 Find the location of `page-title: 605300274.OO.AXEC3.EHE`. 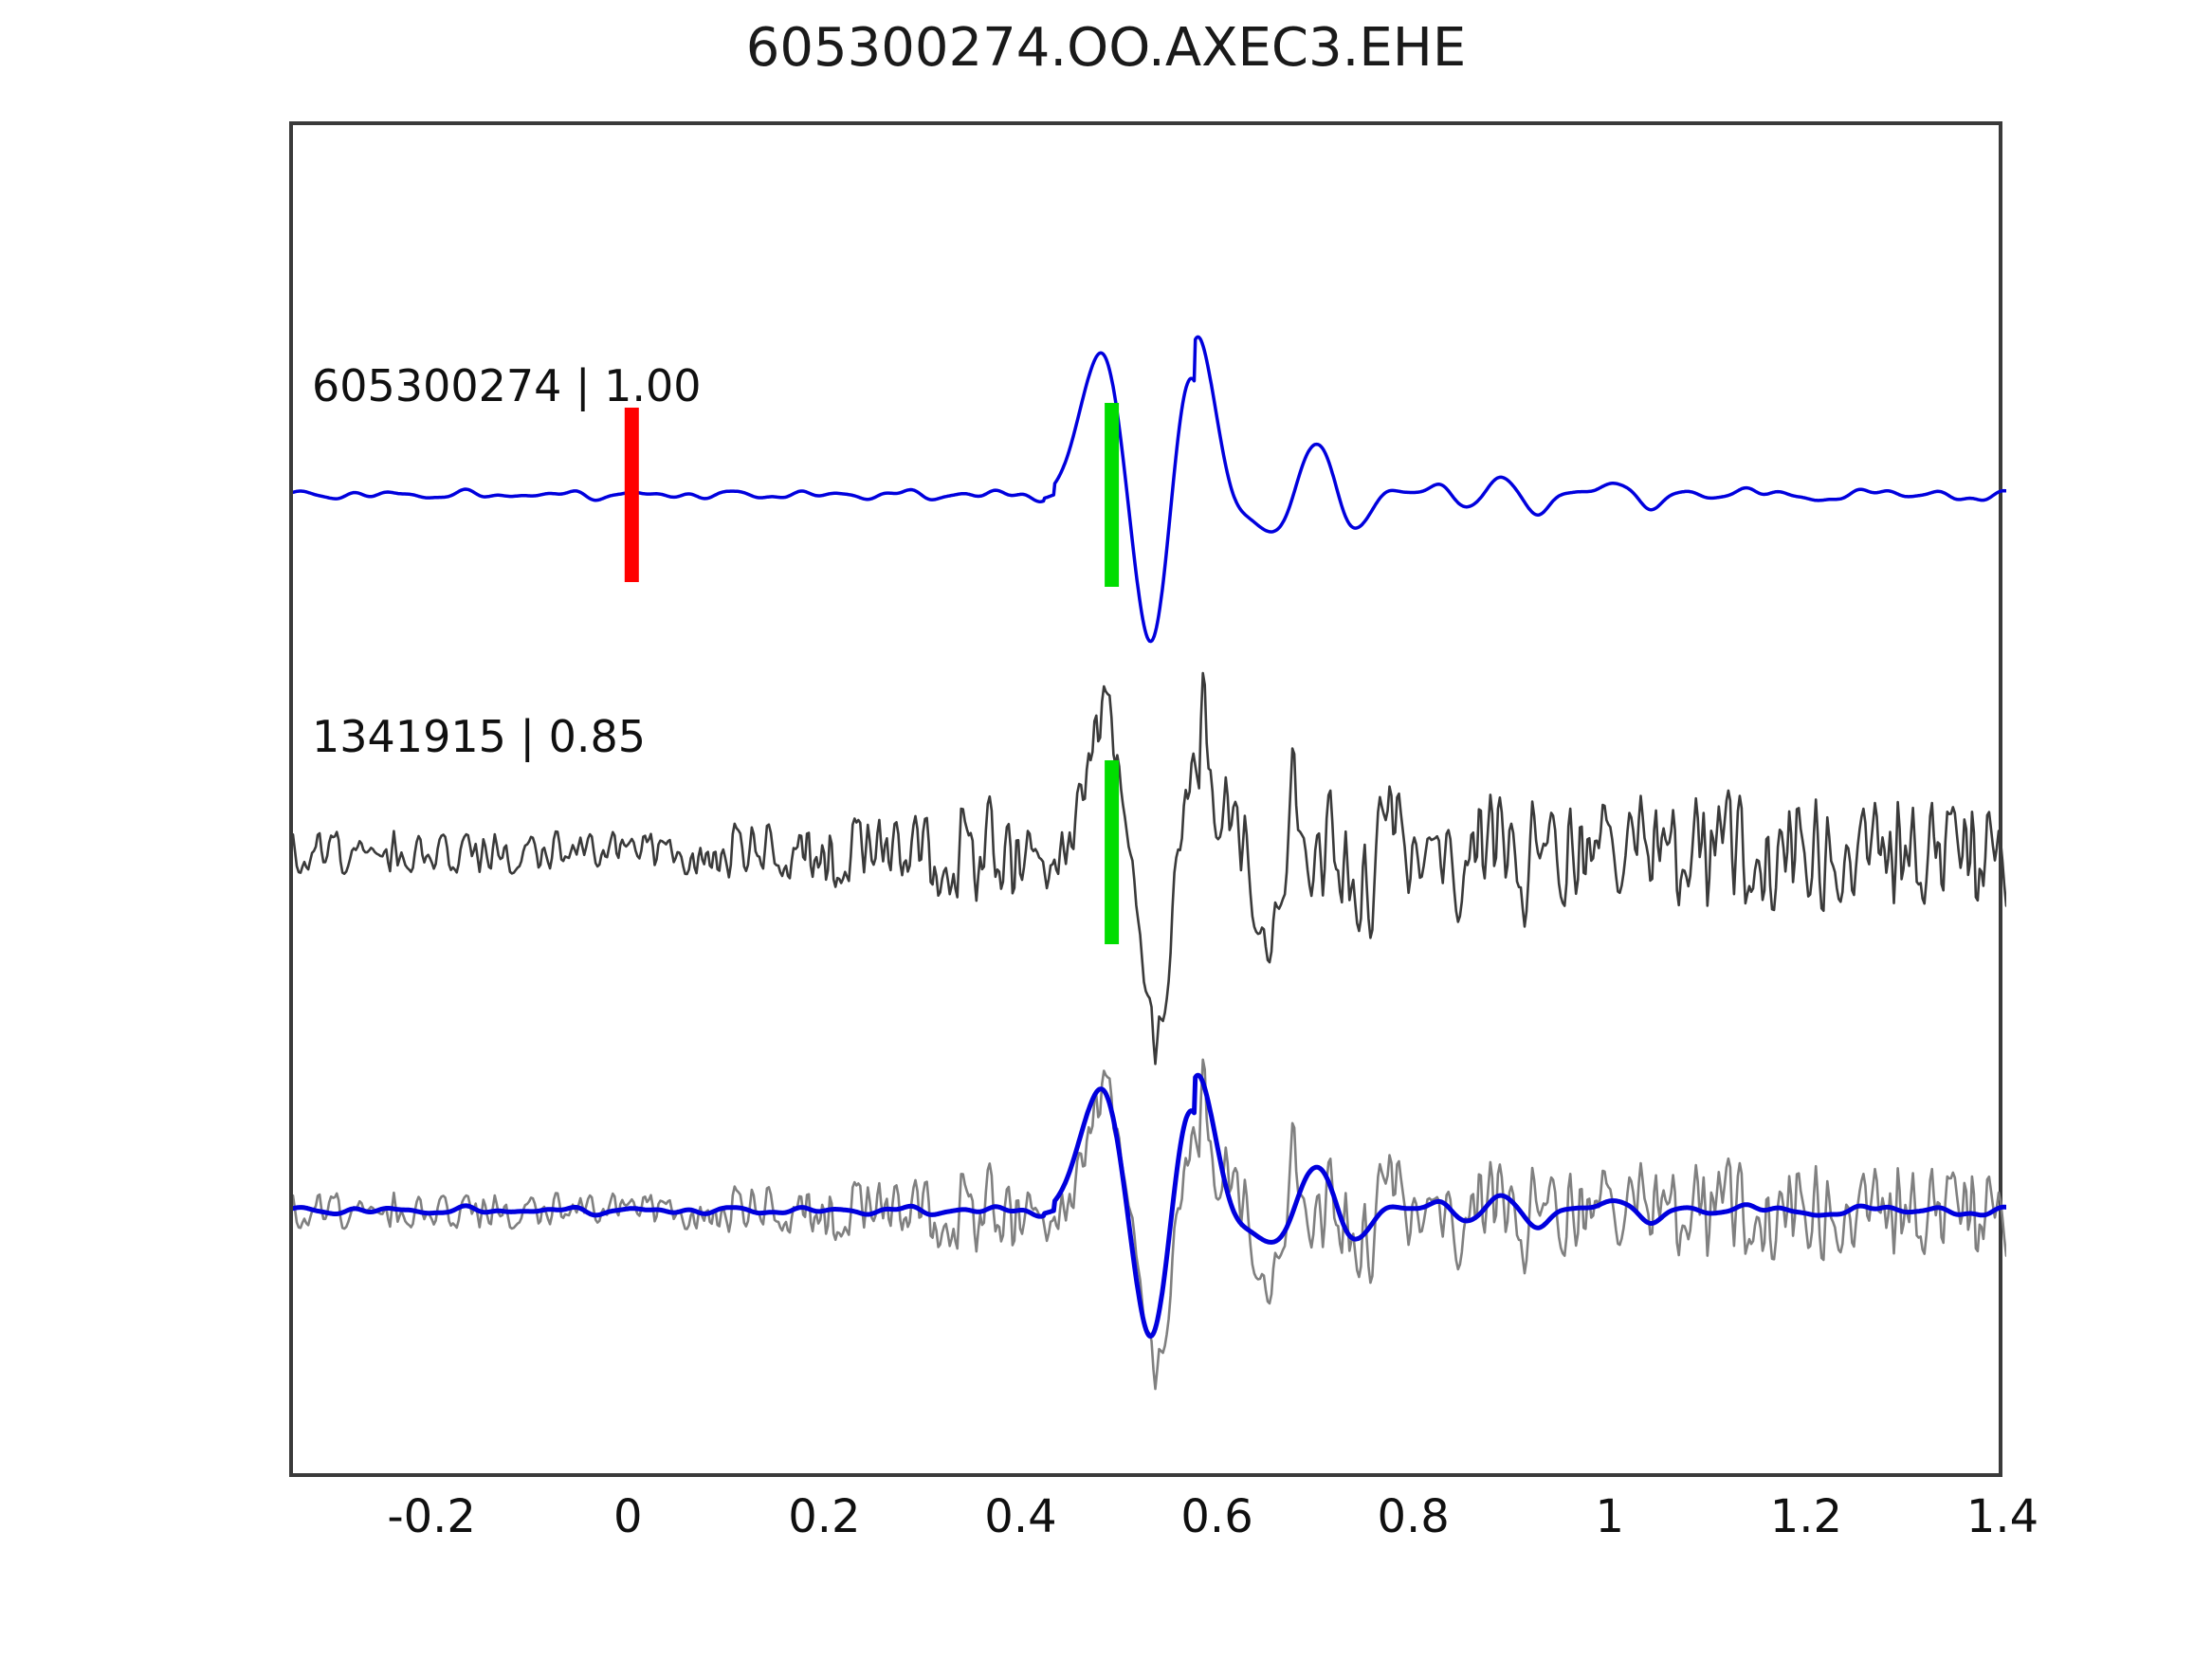

page-title: 605300274.OO.AXEC3.EHE is located at coordinates (1106, 48).